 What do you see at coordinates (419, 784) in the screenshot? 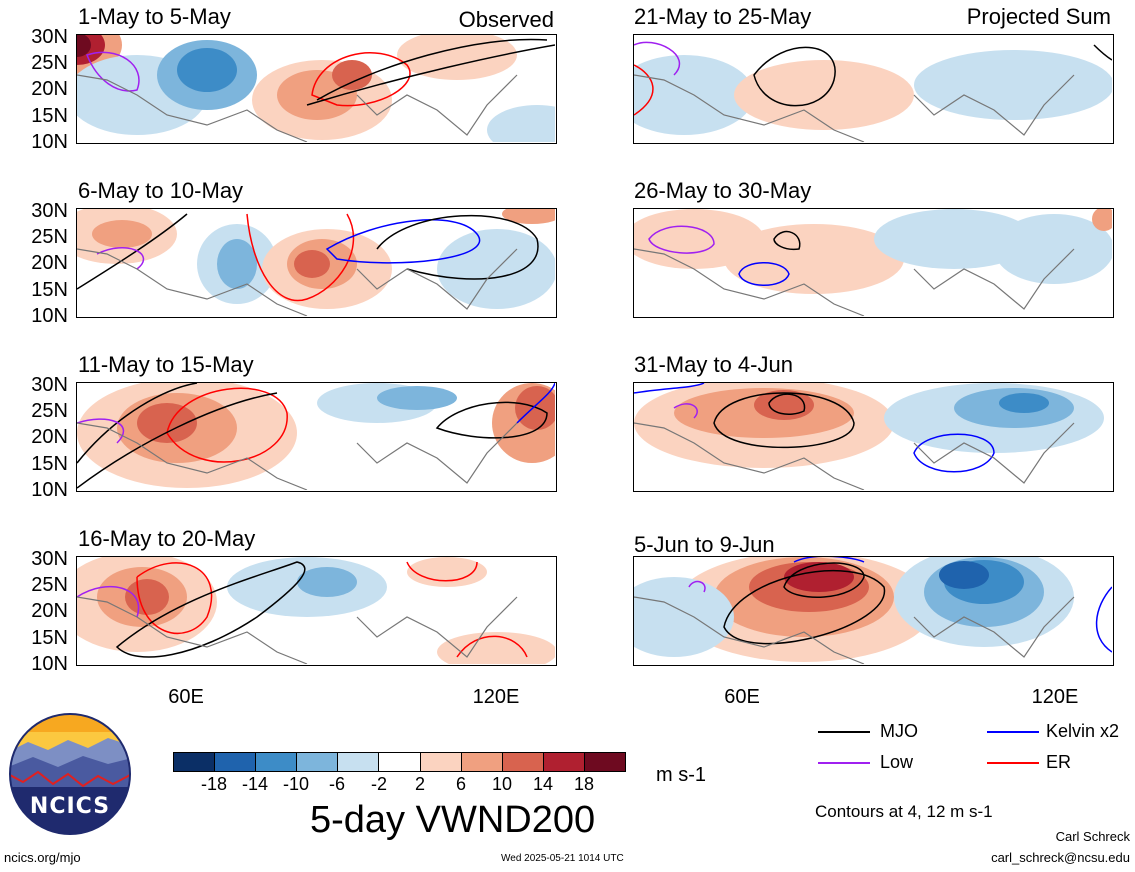
I see `colorbar-label: 2` at bounding box center [419, 784].